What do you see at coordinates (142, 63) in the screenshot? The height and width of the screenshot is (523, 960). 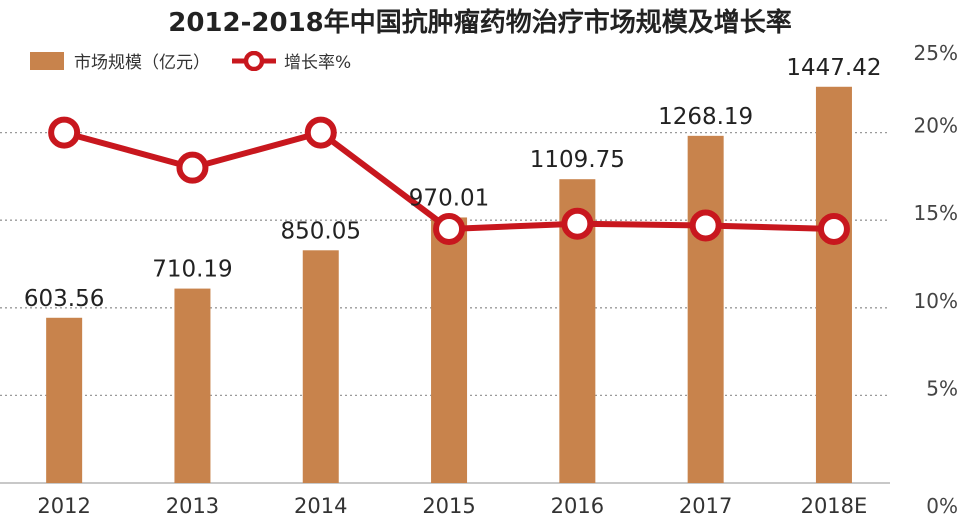 I see `legend-label-market-size: 市场规模（亿元）` at bounding box center [142, 63].